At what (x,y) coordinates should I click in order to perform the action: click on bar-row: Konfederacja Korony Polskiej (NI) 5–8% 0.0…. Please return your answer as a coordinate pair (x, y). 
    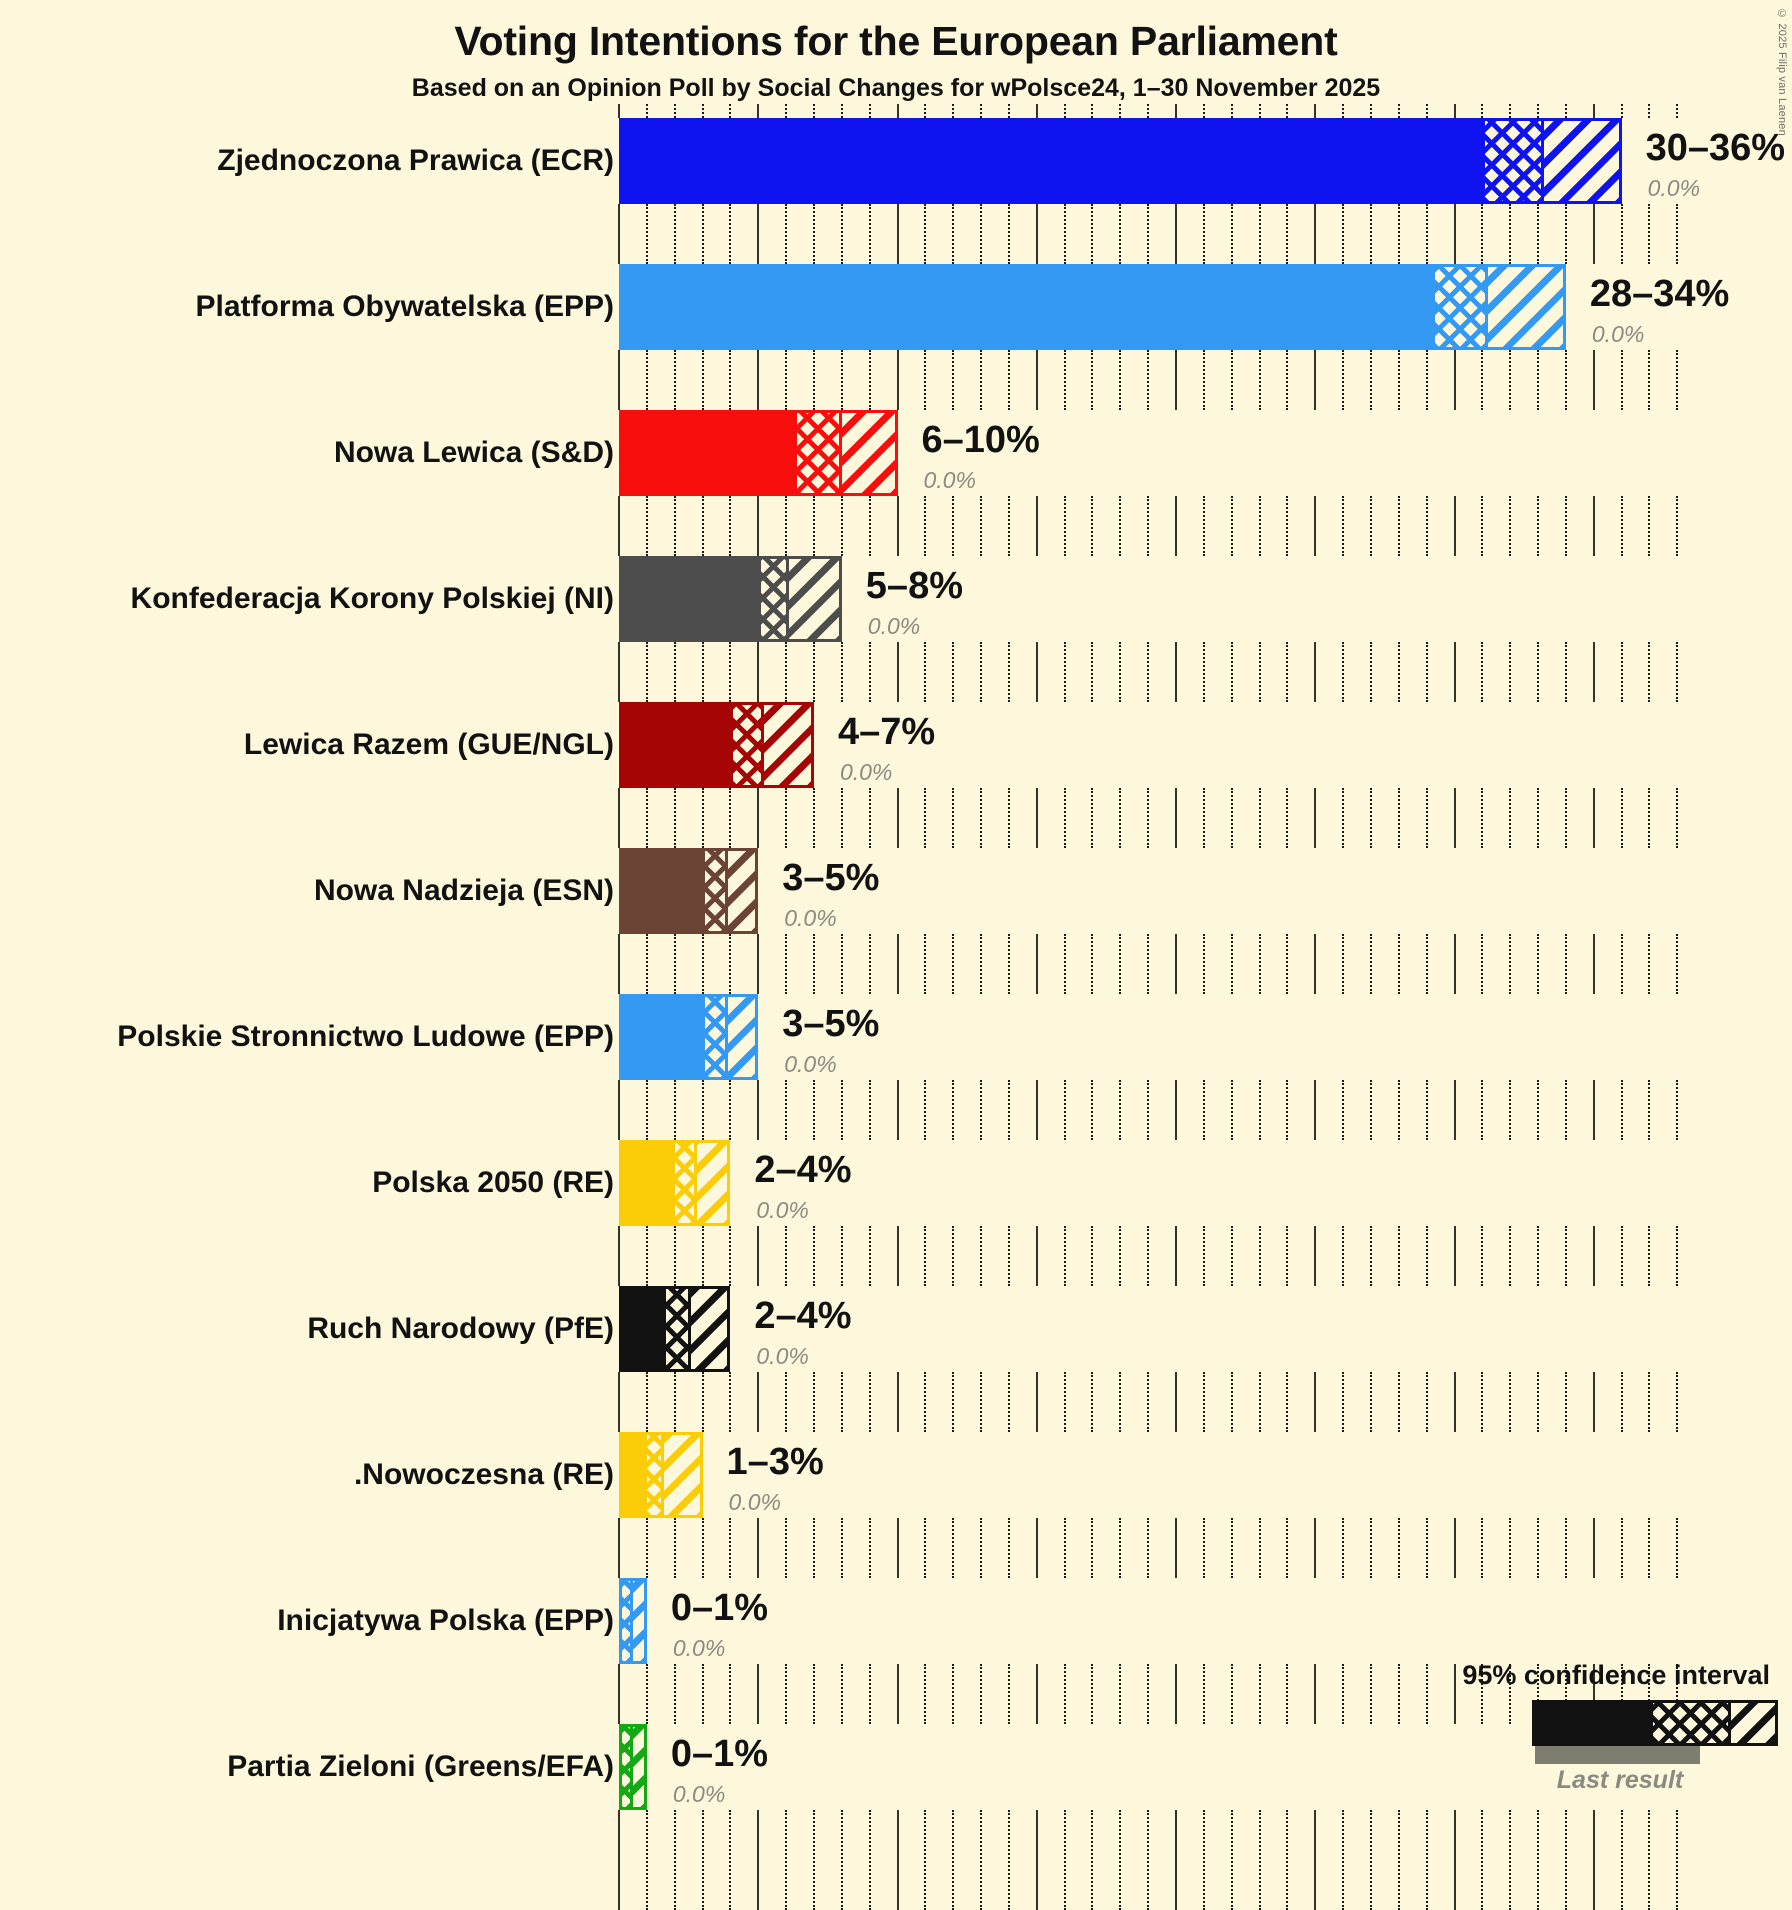
    Looking at the image, I should click on (896, 599).